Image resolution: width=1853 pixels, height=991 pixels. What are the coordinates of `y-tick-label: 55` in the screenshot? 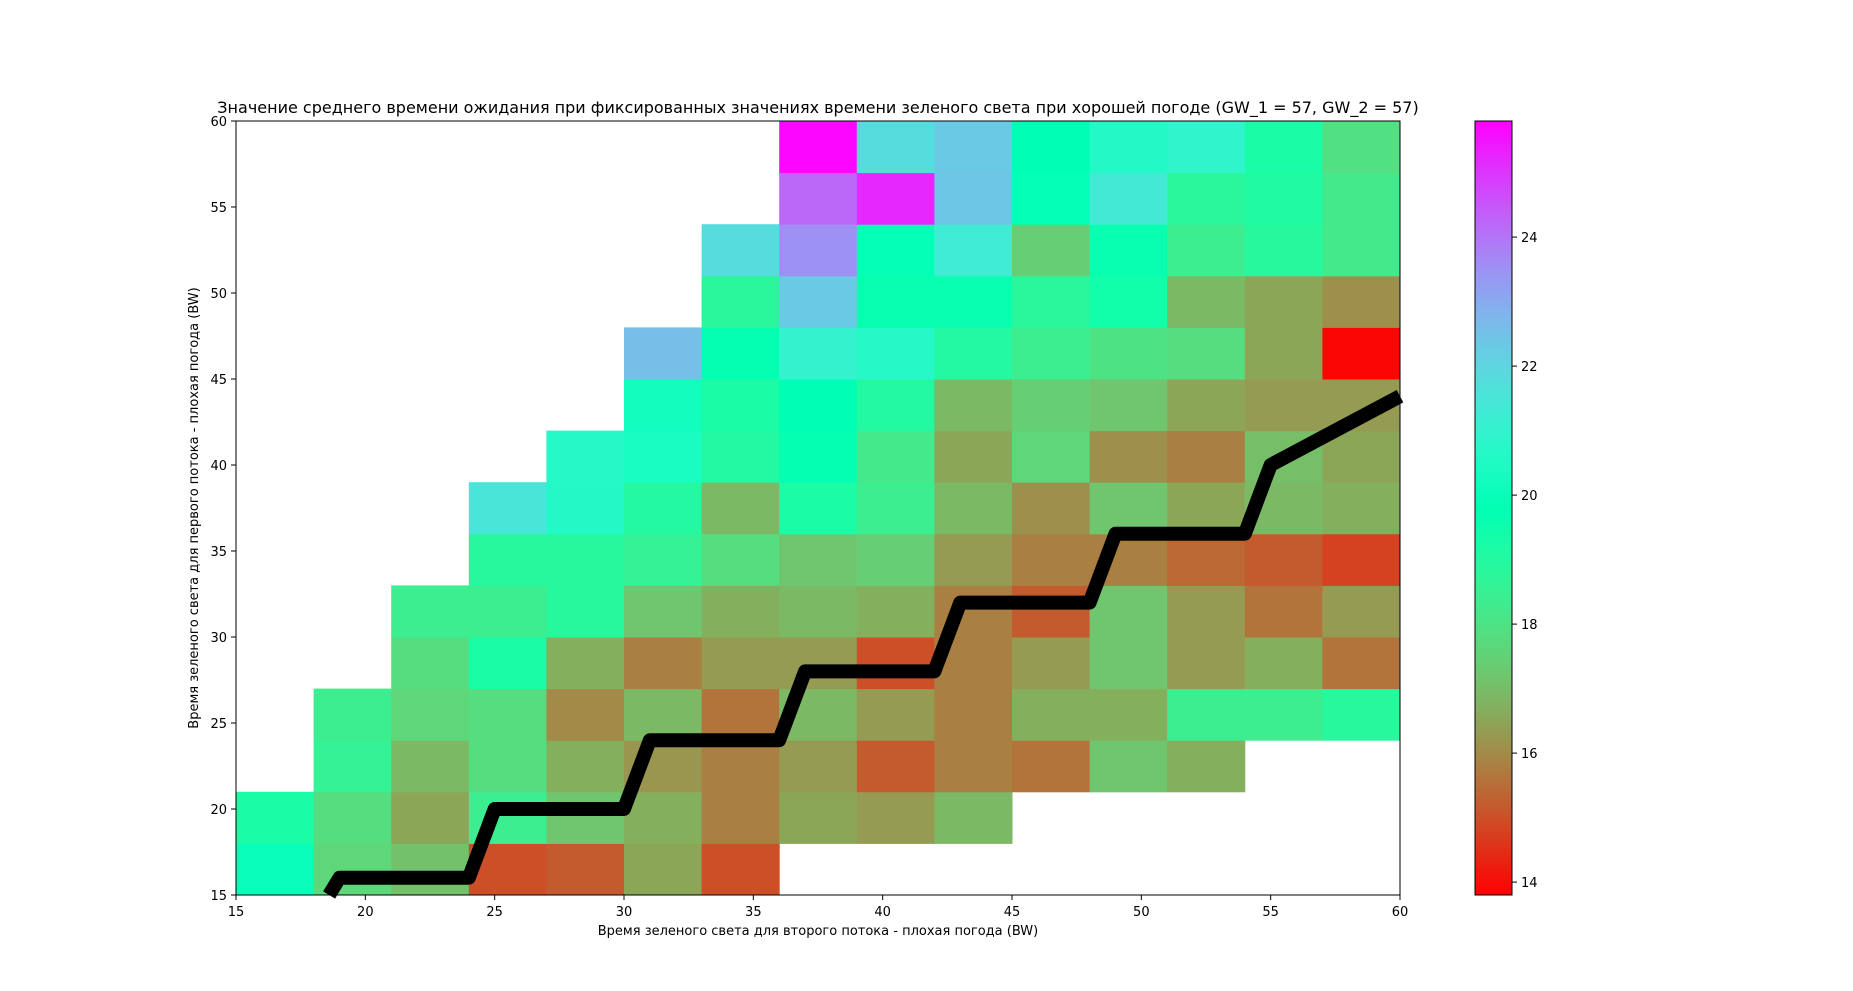 It's located at (218, 208).